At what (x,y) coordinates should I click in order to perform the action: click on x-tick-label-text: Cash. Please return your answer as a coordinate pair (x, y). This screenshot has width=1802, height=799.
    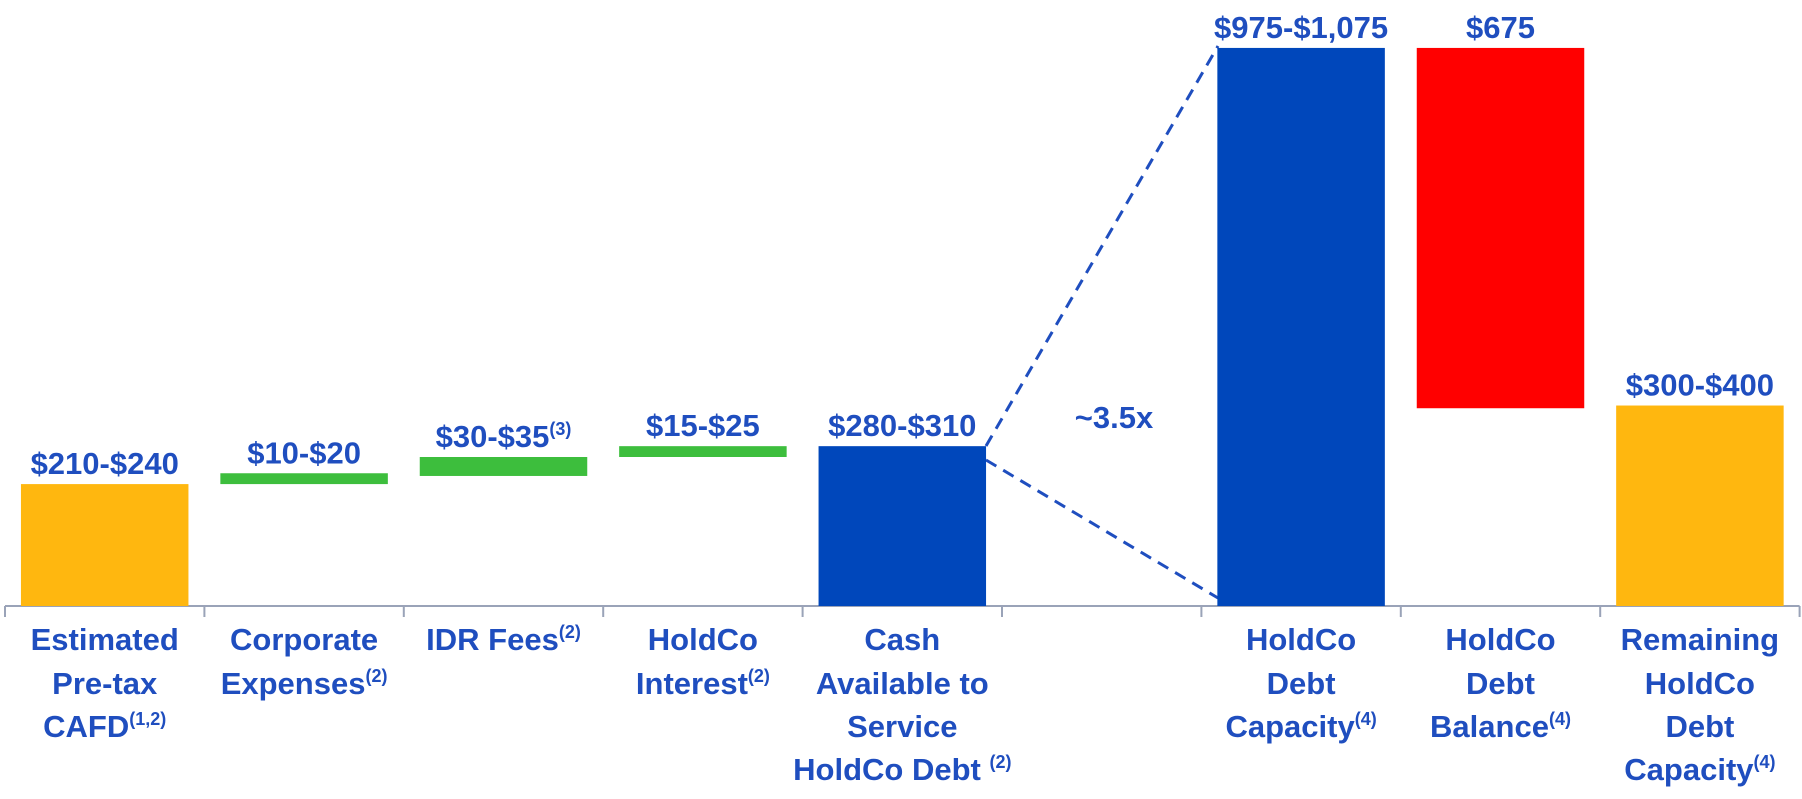
    Looking at the image, I should click on (902, 639).